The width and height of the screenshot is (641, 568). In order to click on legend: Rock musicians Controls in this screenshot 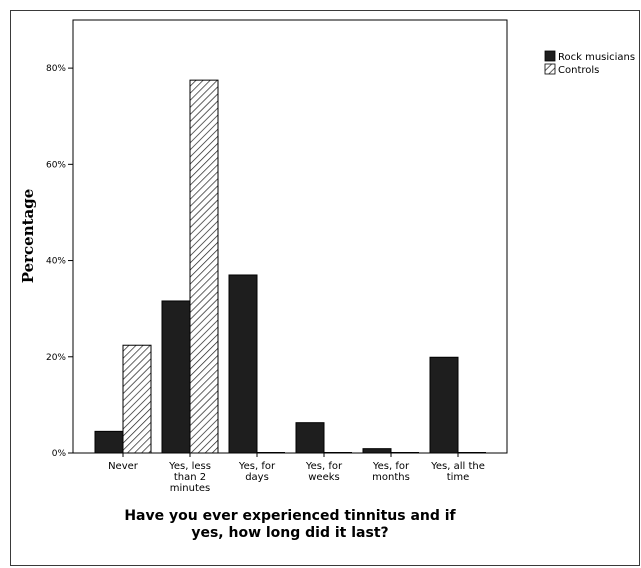, I will do `click(589, 63)`.